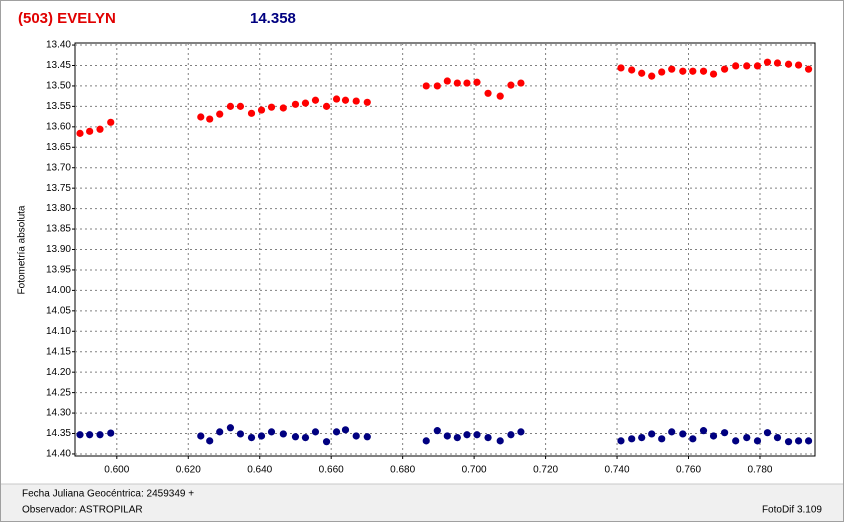  Describe the element at coordinates (188, 470) in the screenshot. I see `x-tick-label: 0.620` at that location.